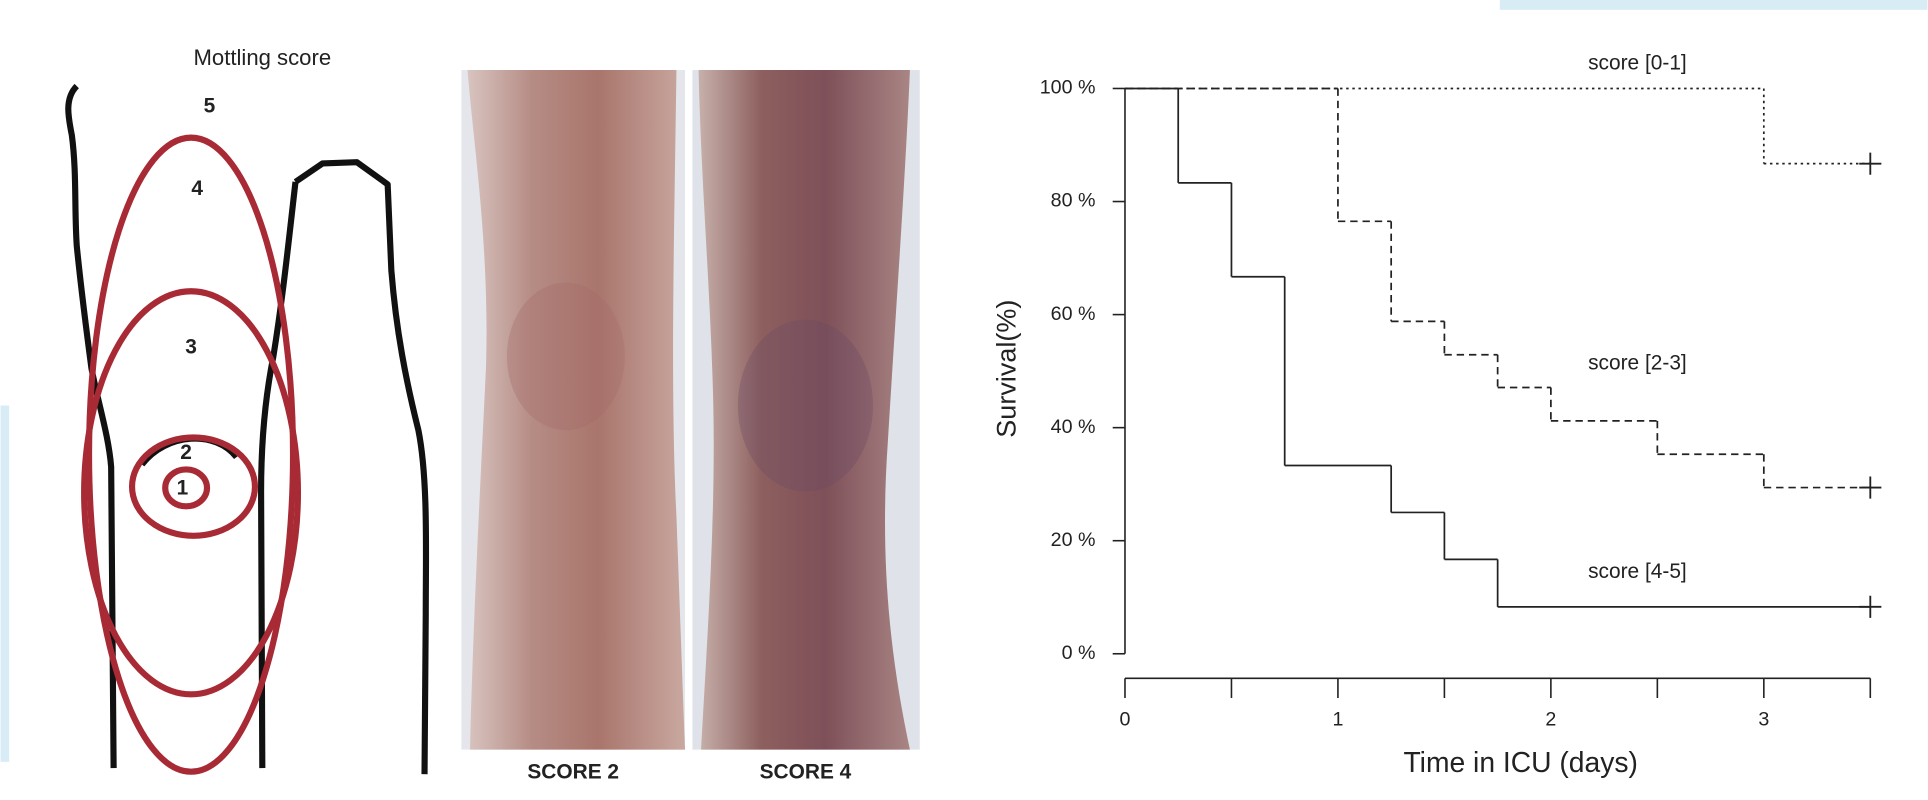  Describe the element at coordinates (1073, 540) in the screenshot. I see `y-tick-label: 20 %` at that location.